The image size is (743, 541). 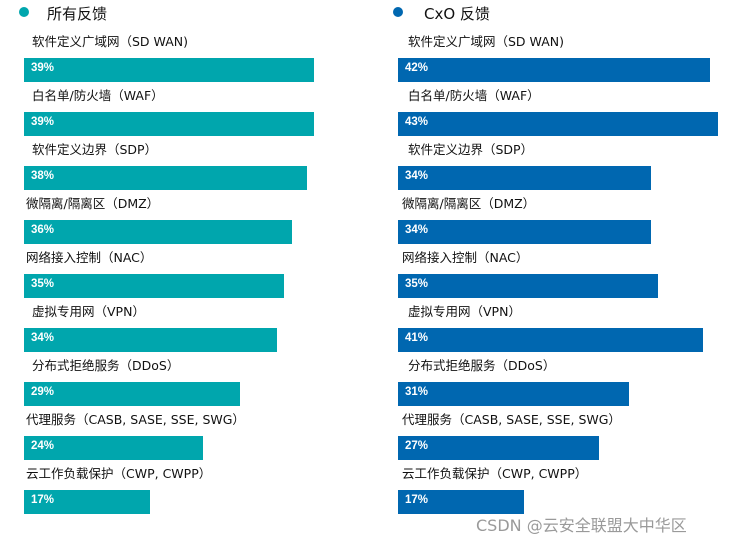 I want to click on bar-value-label: 38%, so click(x=43, y=176).